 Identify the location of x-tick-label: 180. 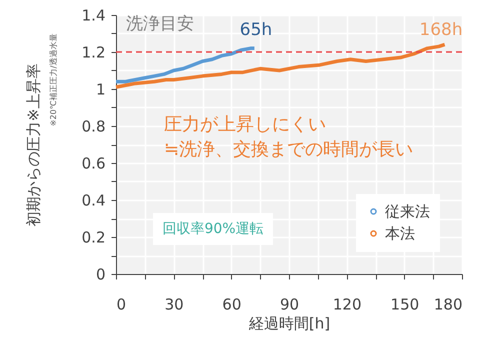
(448, 305).